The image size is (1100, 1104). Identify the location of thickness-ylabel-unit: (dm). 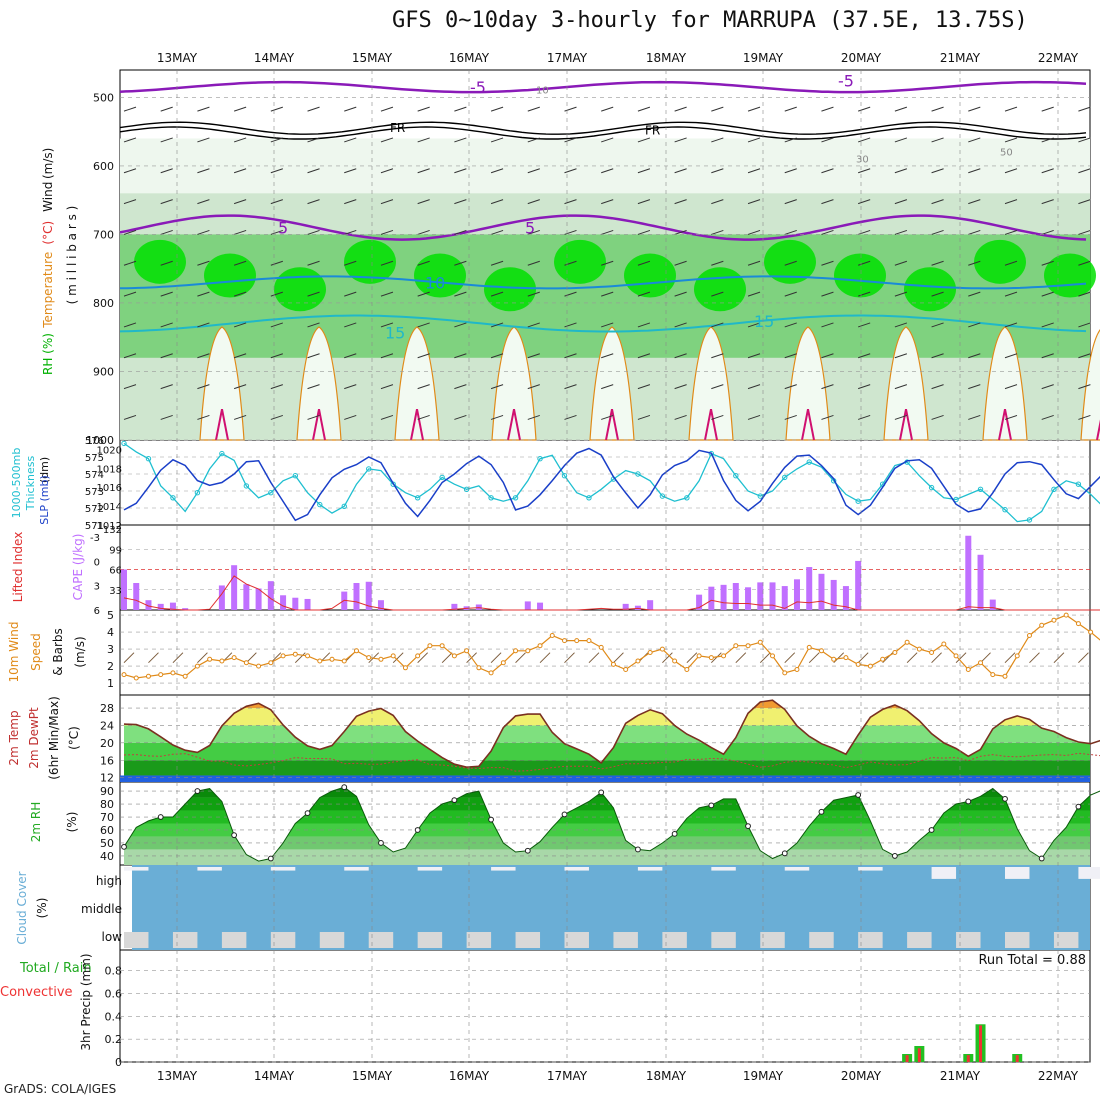
(44, 470).